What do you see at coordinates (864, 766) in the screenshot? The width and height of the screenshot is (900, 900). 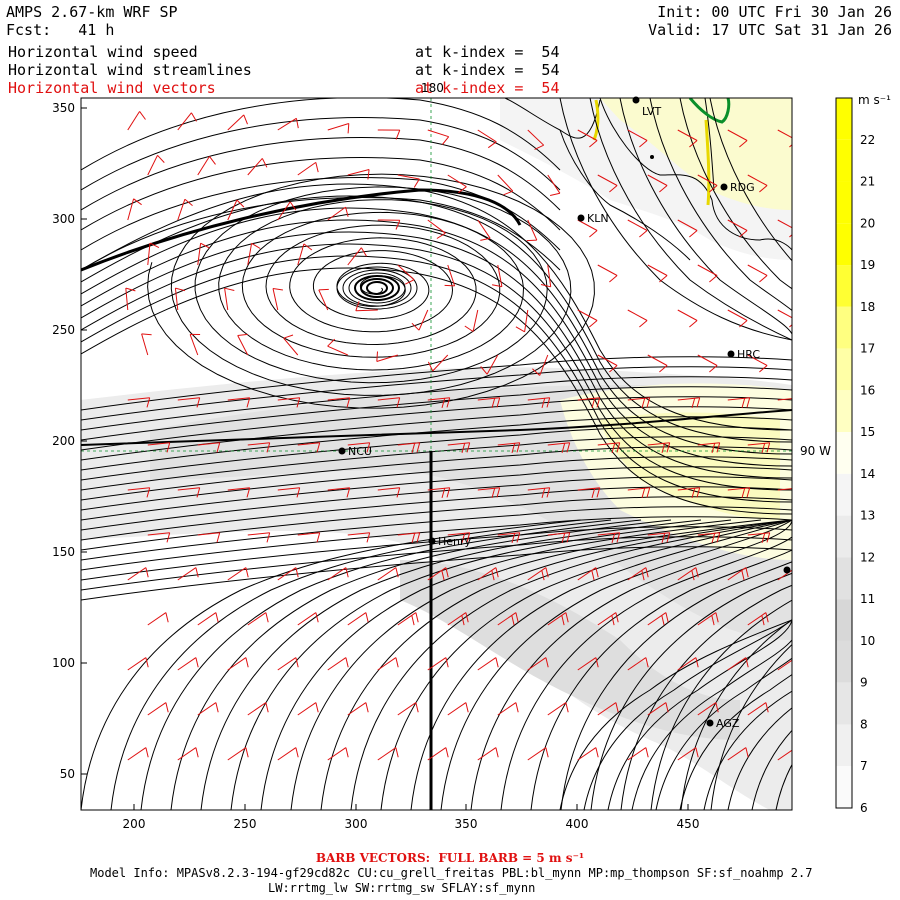 I see `colorbar-label: 7` at bounding box center [864, 766].